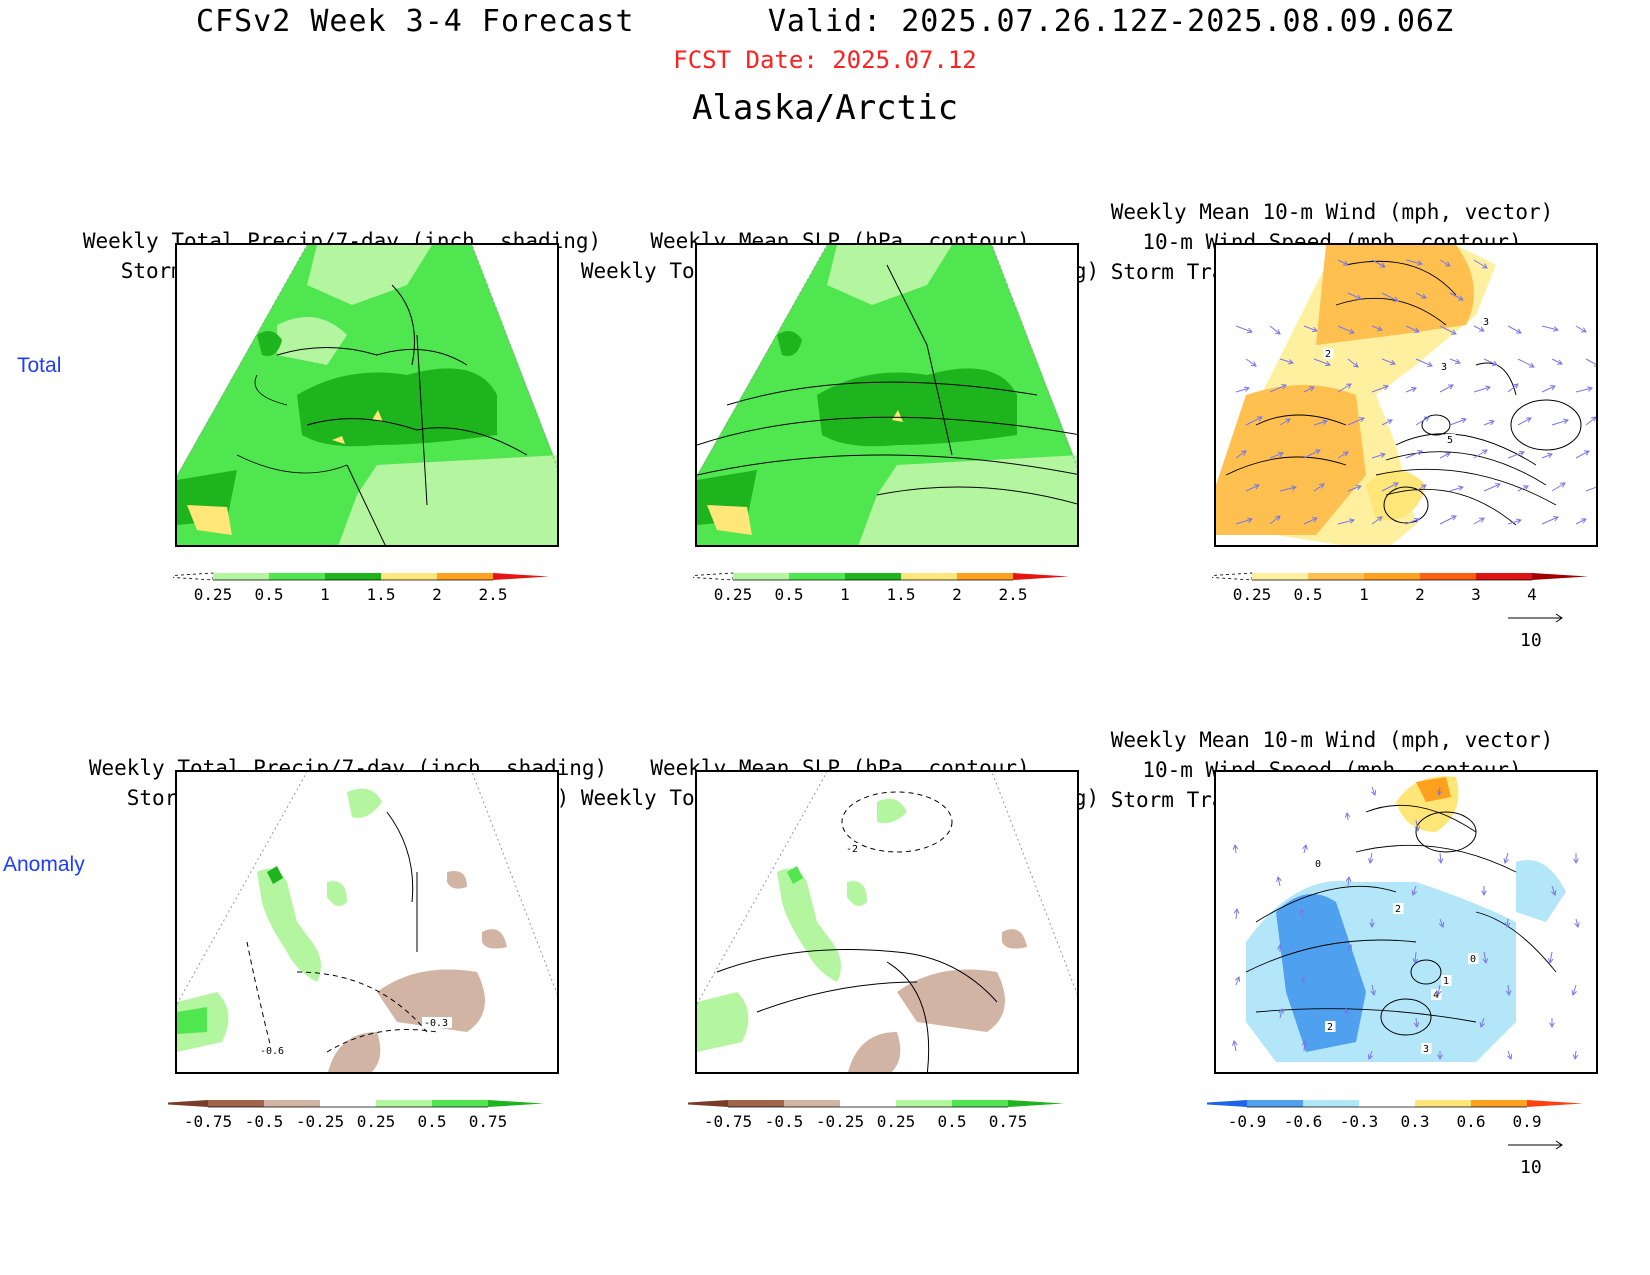 The height and width of the screenshot is (1275, 1650). I want to click on colorbar-tick-label: 3, so click(1476, 594).